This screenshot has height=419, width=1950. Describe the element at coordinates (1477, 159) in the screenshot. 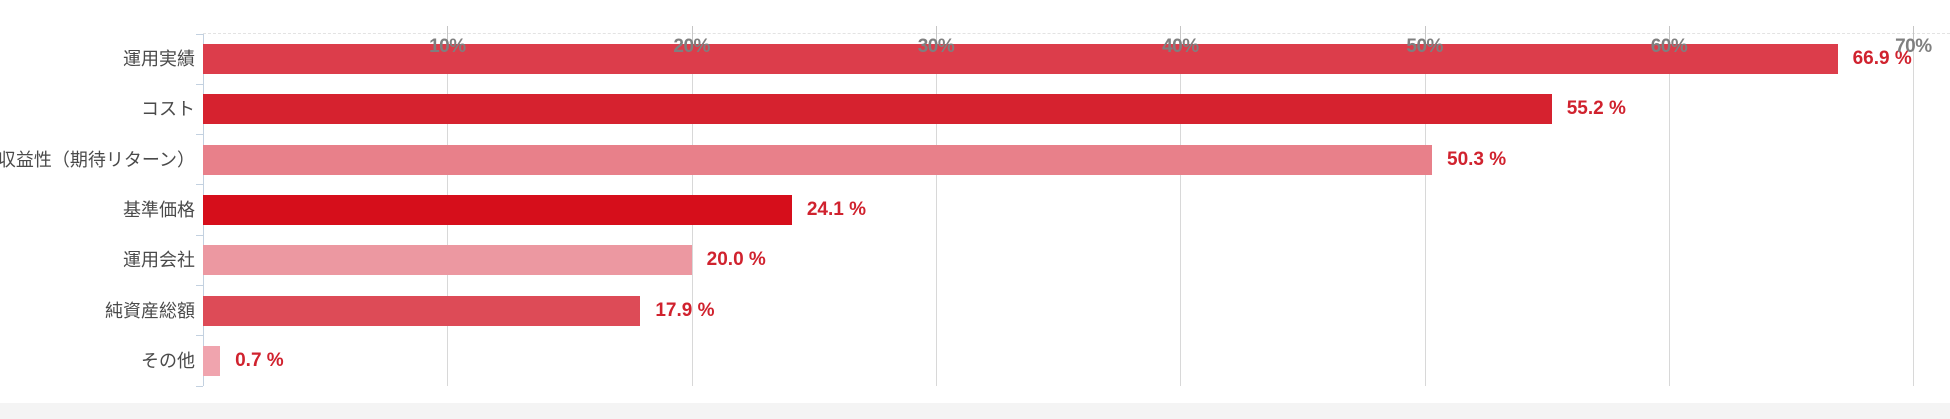

I see `bar-value-label: 50.3 %` at that location.